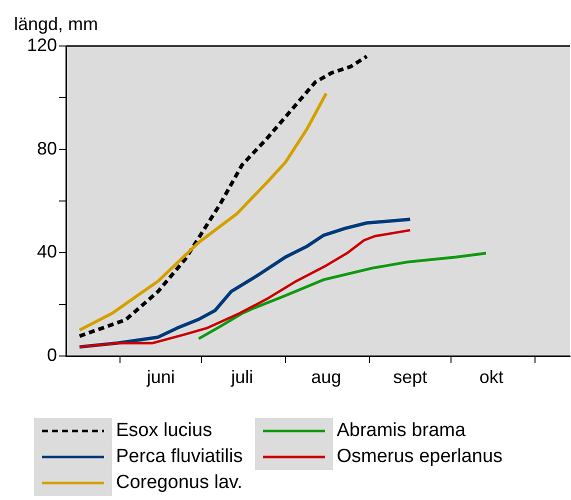  What do you see at coordinates (242, 376) in the screenshot?
I see `x-tick-label: juli` at bounding box center [242, 376].